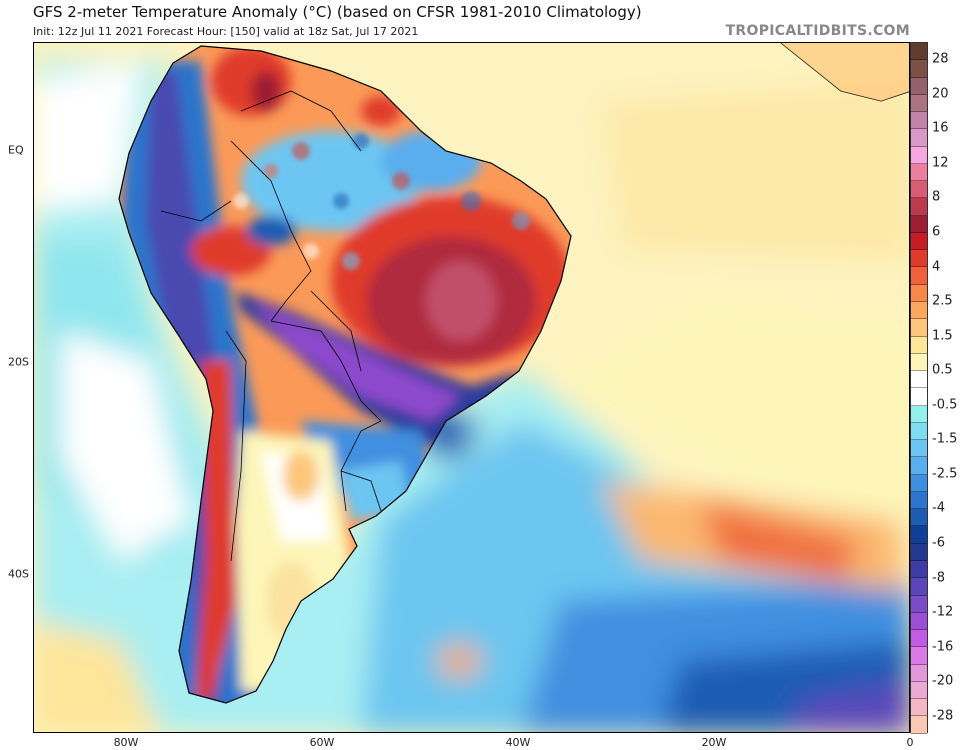  What do you see at coordinates (943, 681) in the screenshot?
I see `colorbar-label: -20` at bounding box center [943, 681].